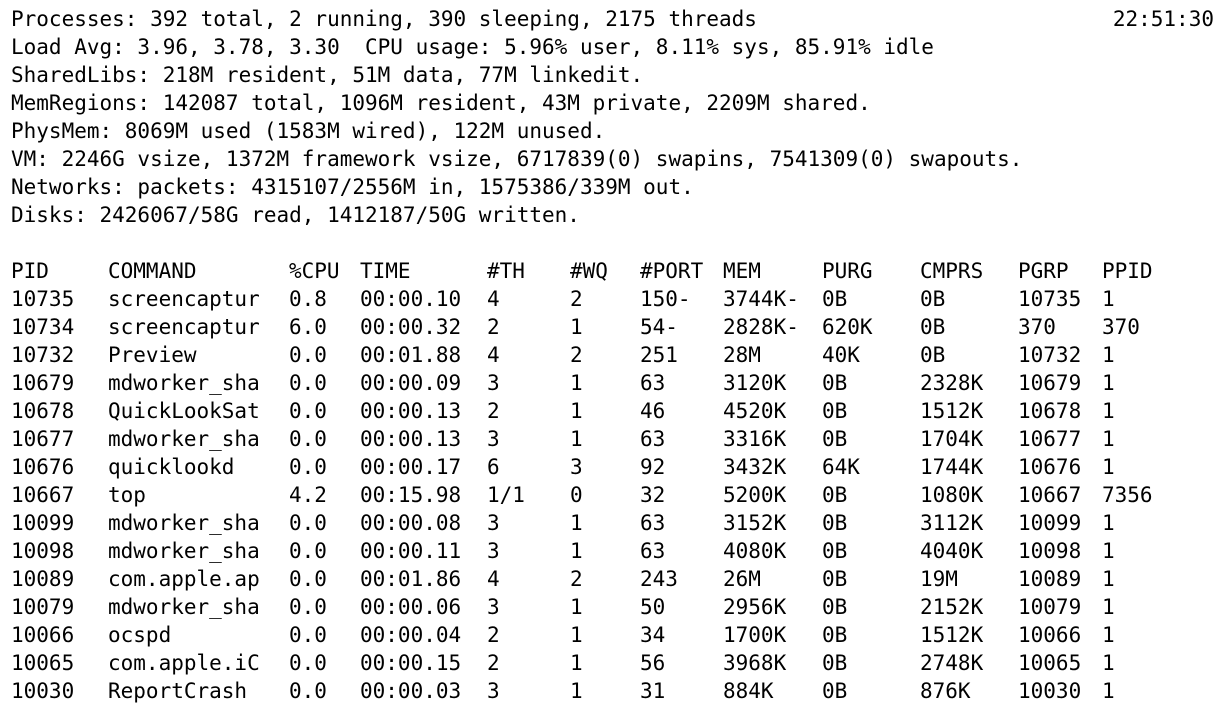 Image resolution: width=1232 pixels, height=706 pixels. What do you see at coordinates (385, 271) in the screenshot?
I see `column-header: TIME` at bounding box center [385, 271].